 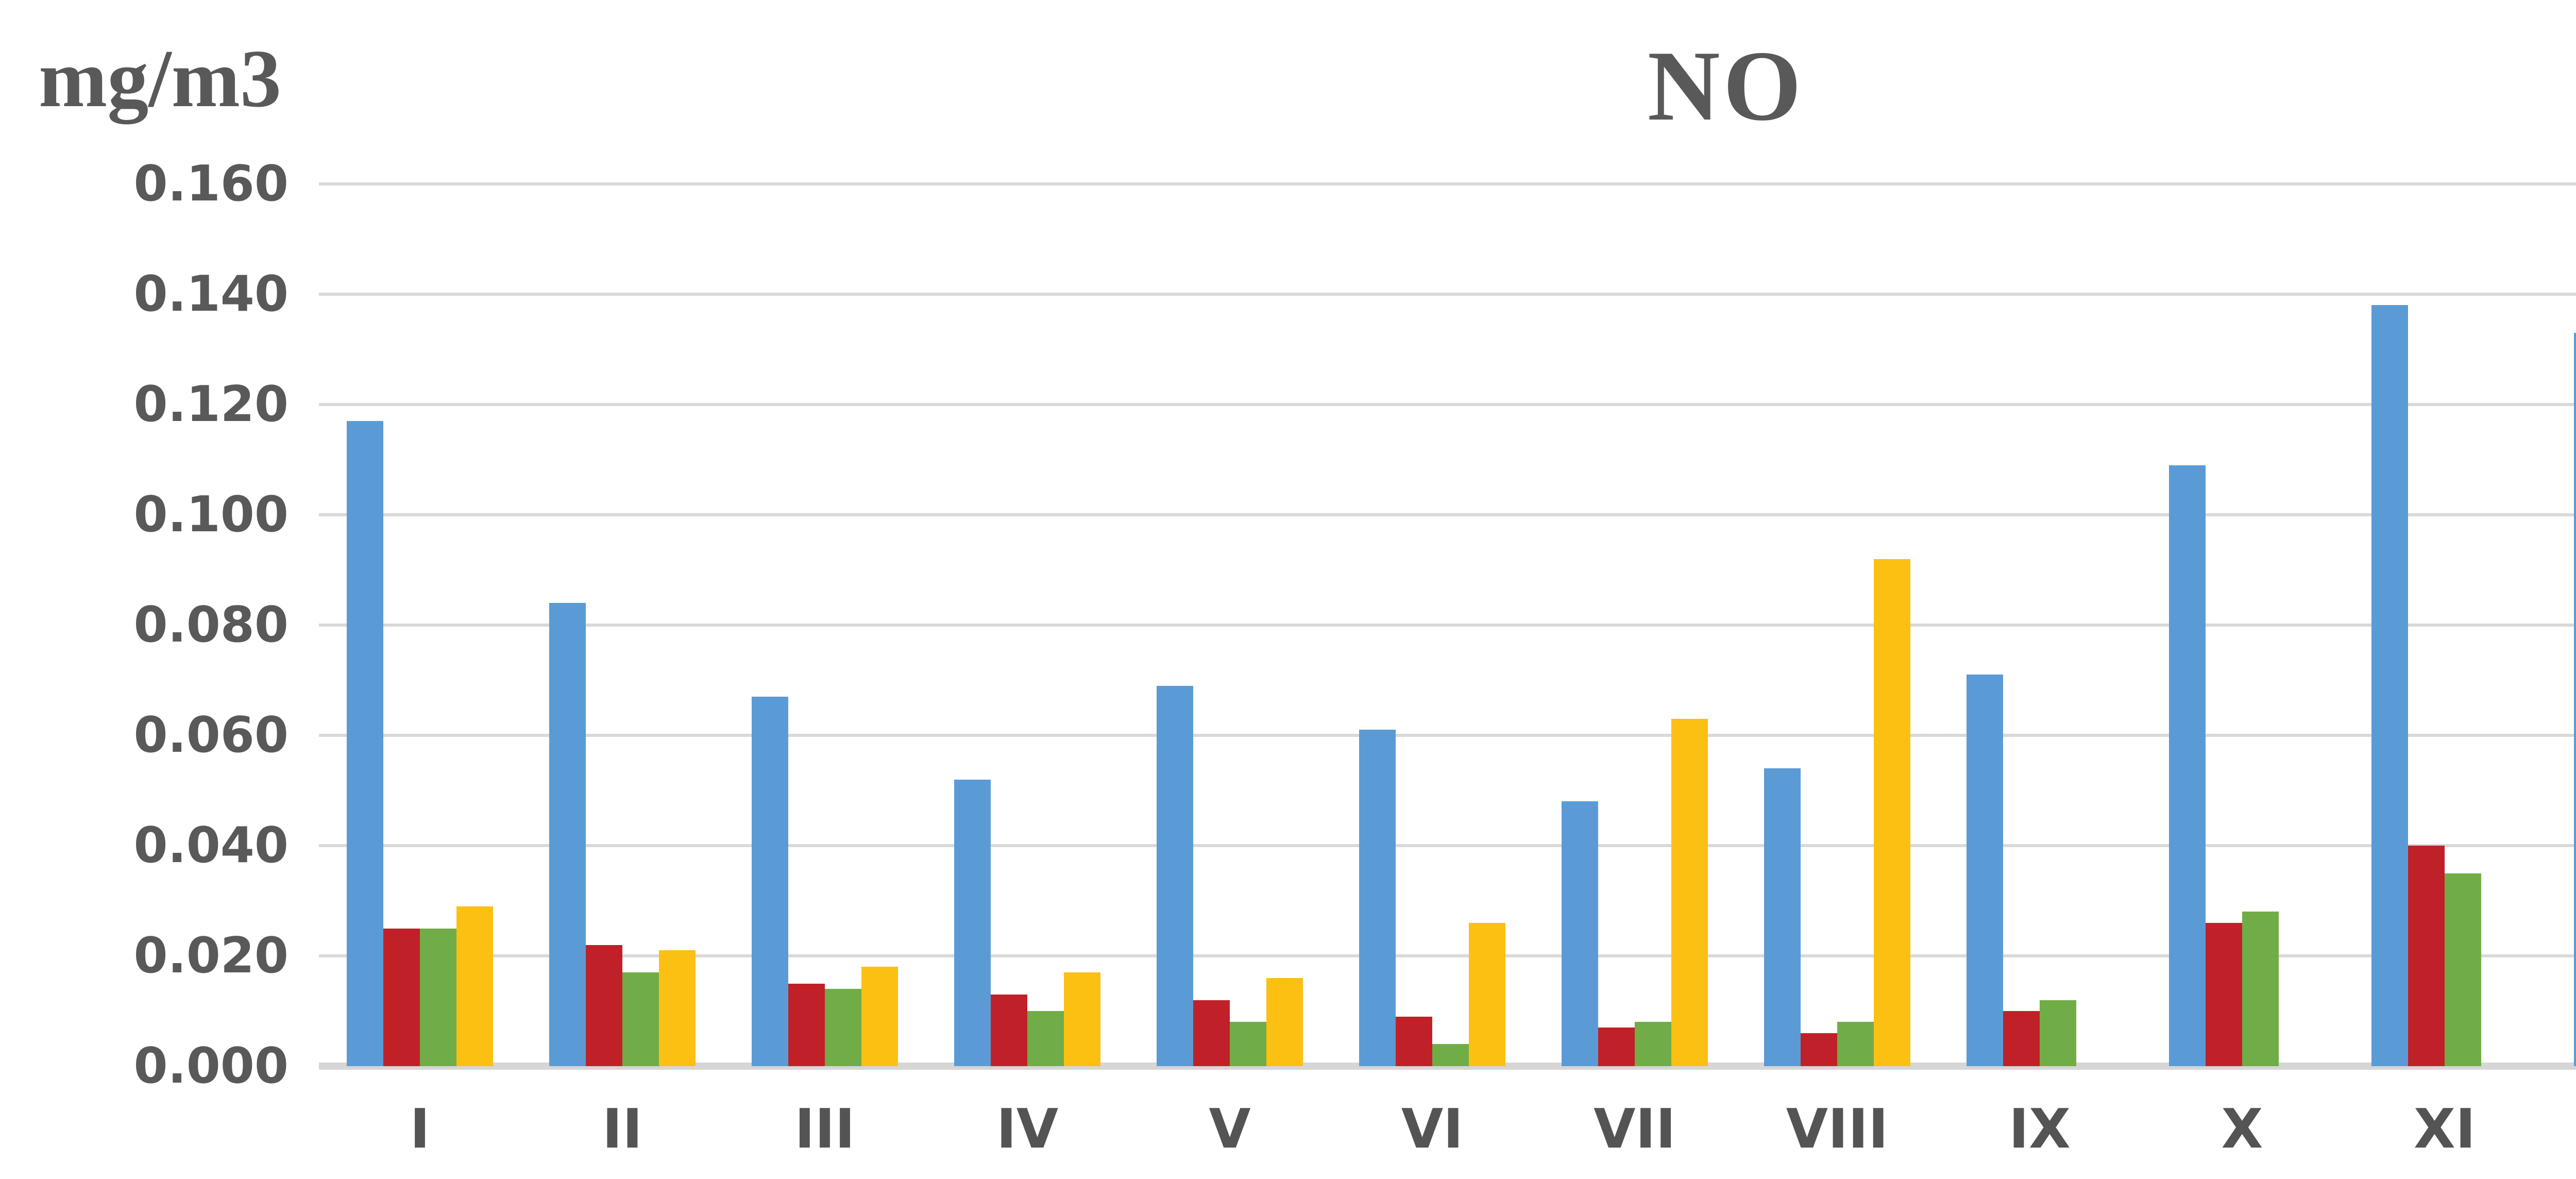 What do you see at coordinates (1082, 1019) in the screenshot?
I see `bar-vashlijvari-IV` at bounding box center [1082, 1019].